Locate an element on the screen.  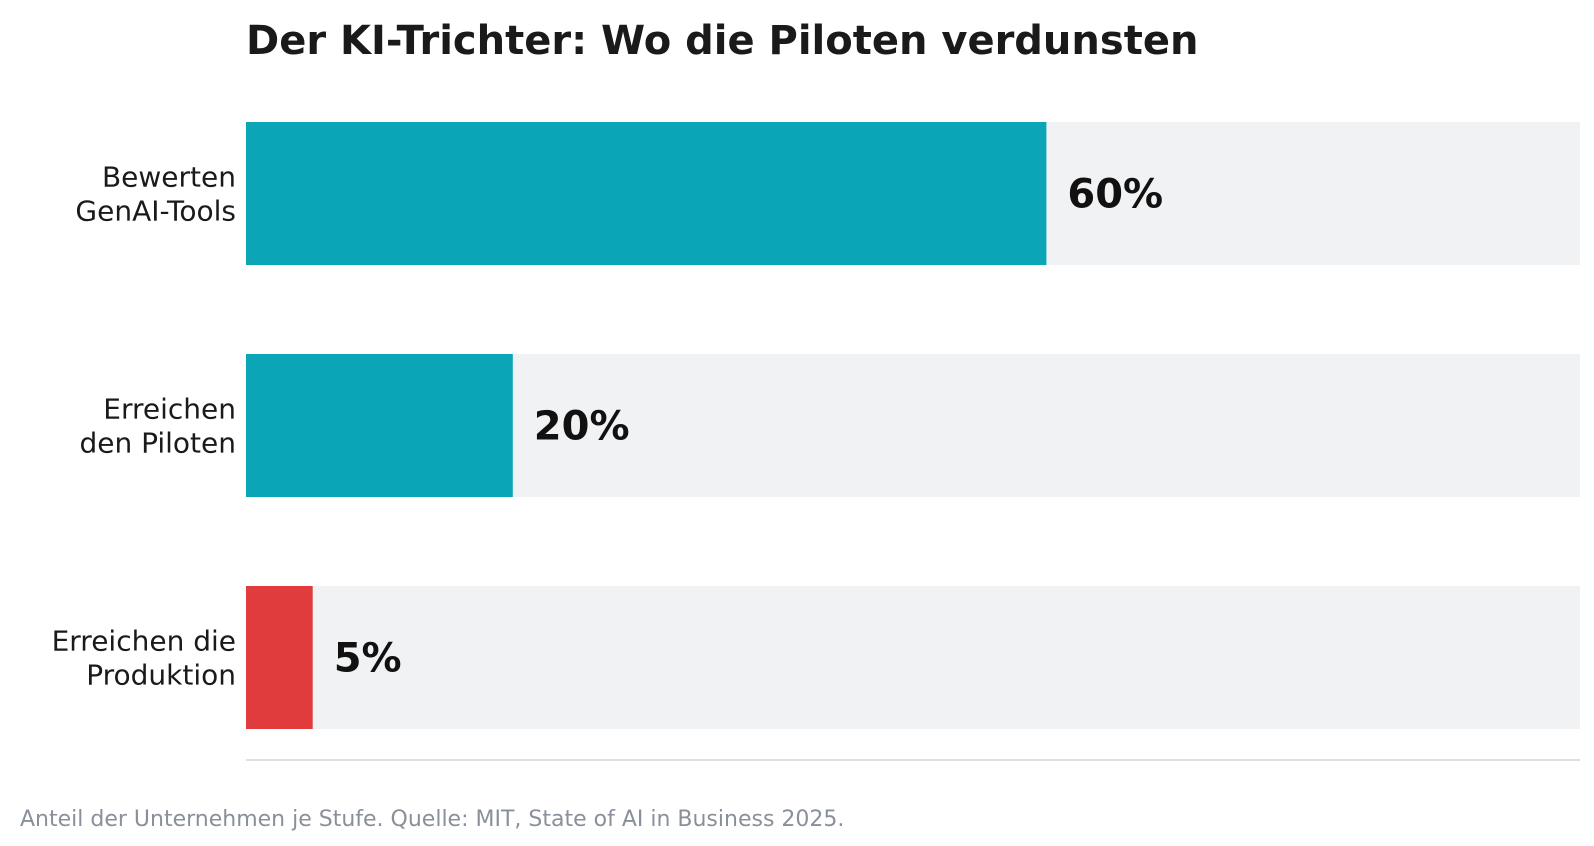
category-label: Bewerten GenAI-Tools is located at coordinates (155, 194).